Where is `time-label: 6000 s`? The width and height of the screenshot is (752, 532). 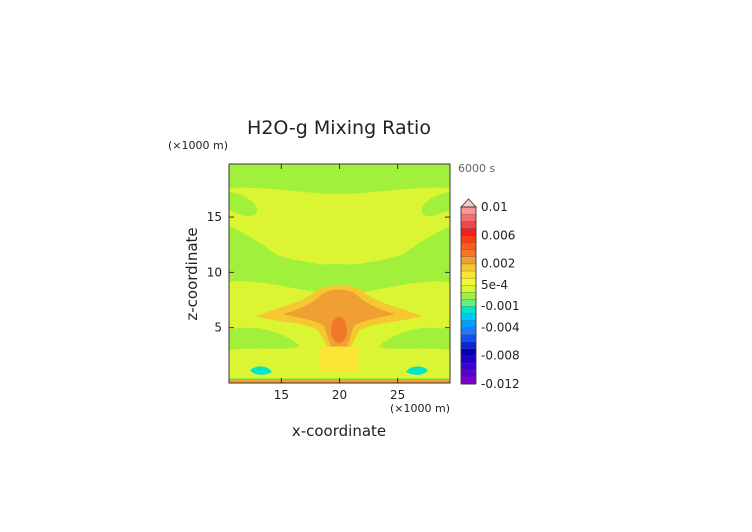 time-label: 6000 s is located at coordinates (476, 168).